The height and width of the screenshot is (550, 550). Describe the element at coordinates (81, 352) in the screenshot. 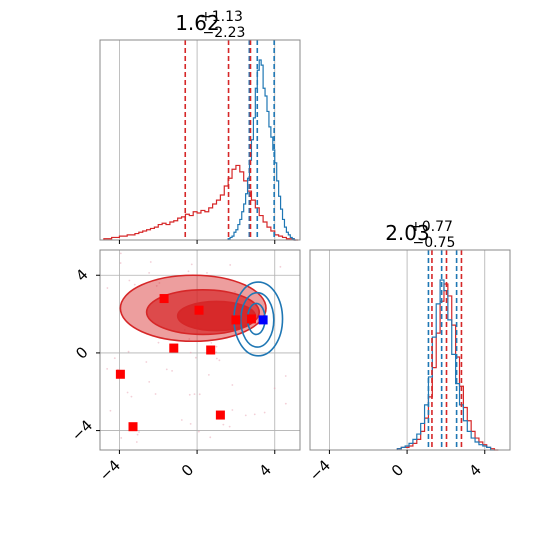

I see `joint-y-tick-label-1: 0` at that location.